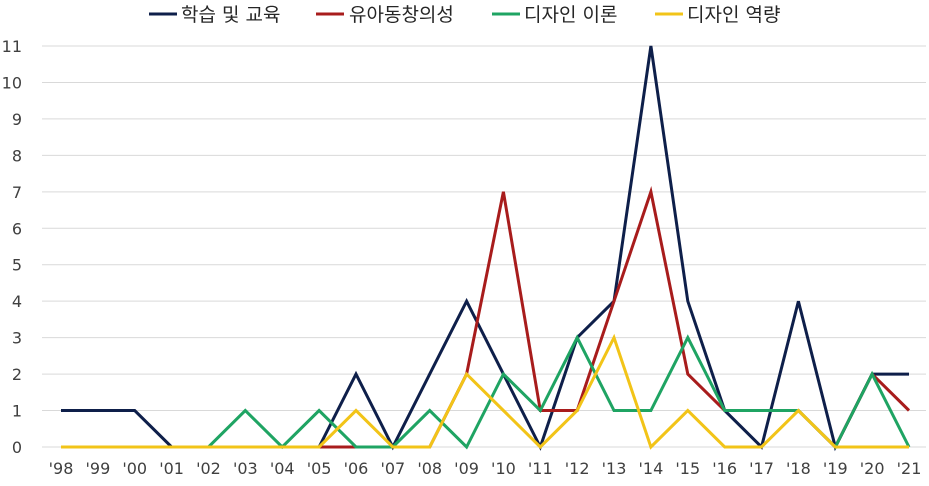  I want to click on x-tick-label: '18, so click(798, 468).